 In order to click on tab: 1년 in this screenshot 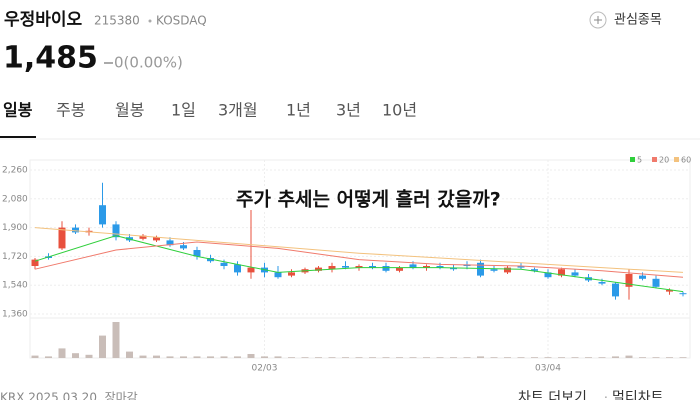, I will do `click(298, 110)`.